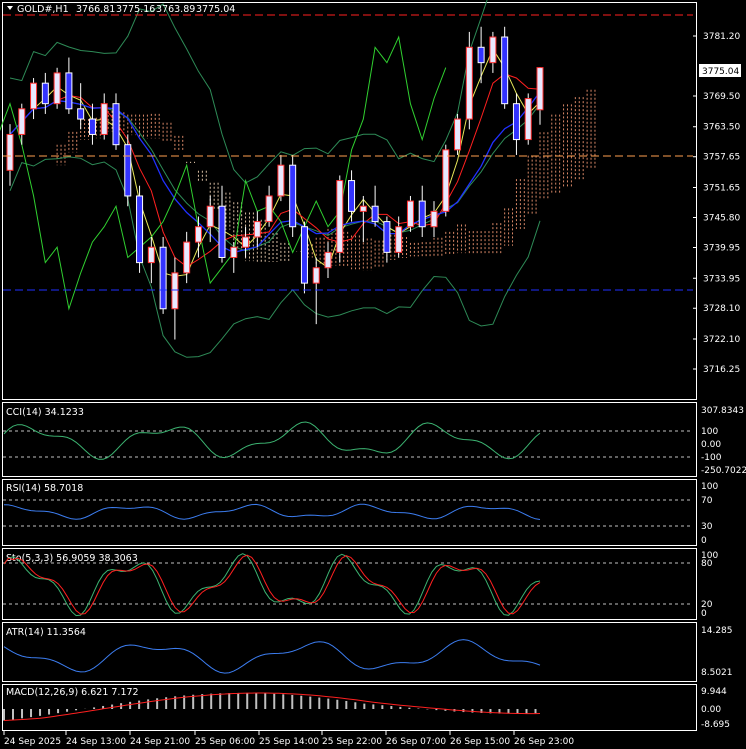 This screenshot has height=749, width=746. I want to click on collapse-triangle-icon, so click(10, 8).